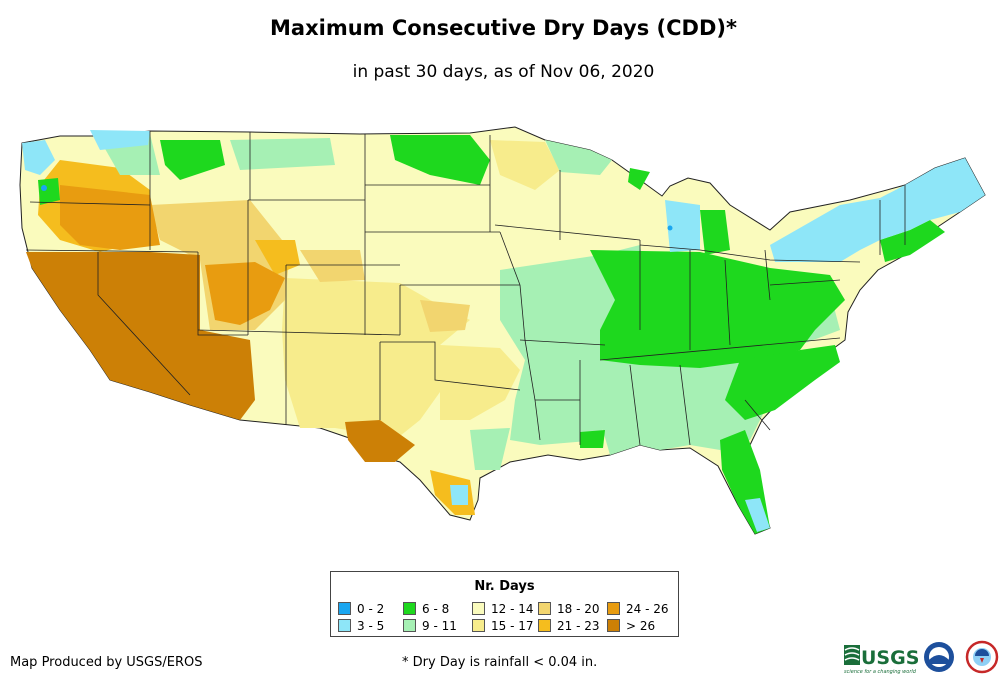  Describe the element at coordinates (504, 586) in the screenshot. I see `legend-title: Nr. Days` at that location.